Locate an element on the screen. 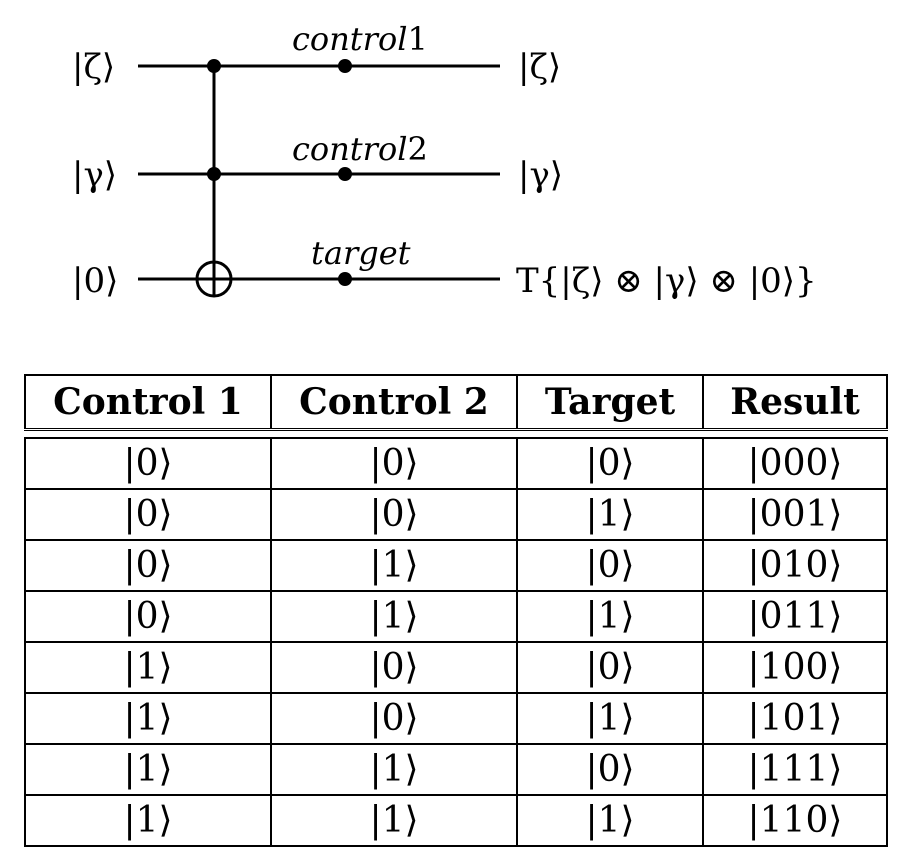  qubit-2-input: |γ⟩ is located at coordinates (94, 175).